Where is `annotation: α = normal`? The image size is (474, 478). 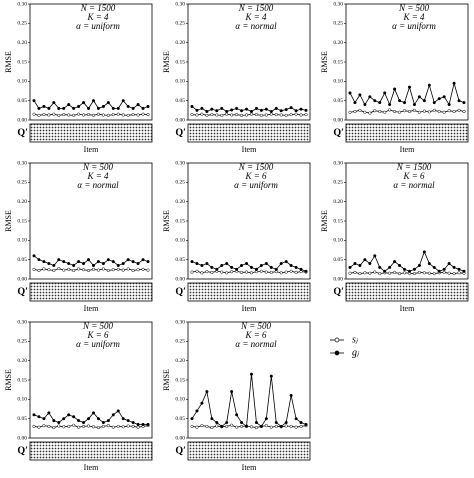 annotation: α = normal is located at coordinates (256, 344).